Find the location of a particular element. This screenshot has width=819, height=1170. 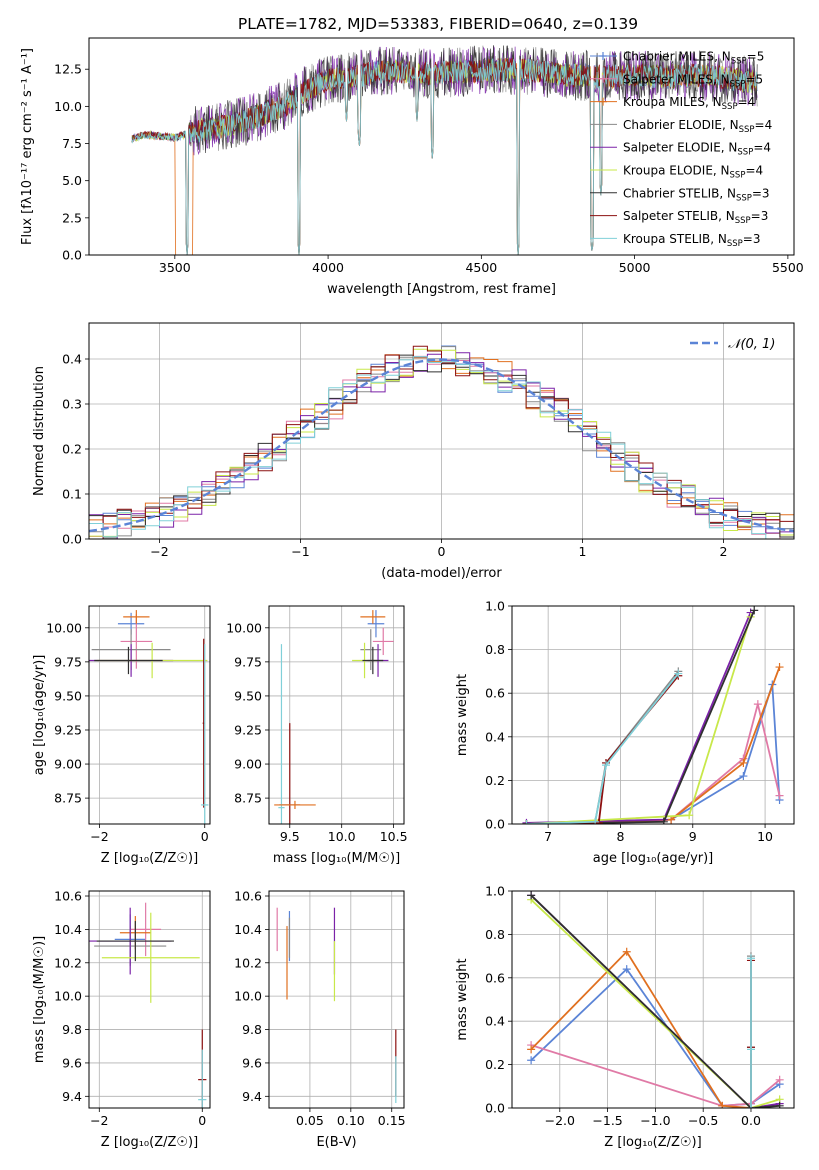

legend-item: Kroupa MILES, NSSP=4 is located at coordinates (672, 103).